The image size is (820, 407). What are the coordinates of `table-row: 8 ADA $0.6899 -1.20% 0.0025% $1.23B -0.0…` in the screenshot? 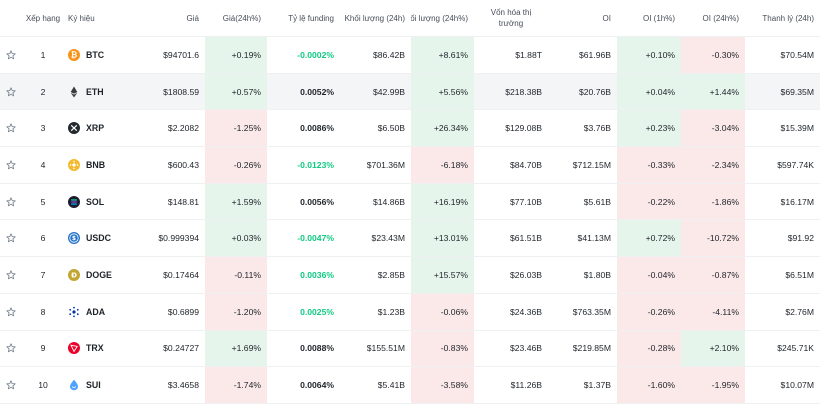 It's located at (410, 312).